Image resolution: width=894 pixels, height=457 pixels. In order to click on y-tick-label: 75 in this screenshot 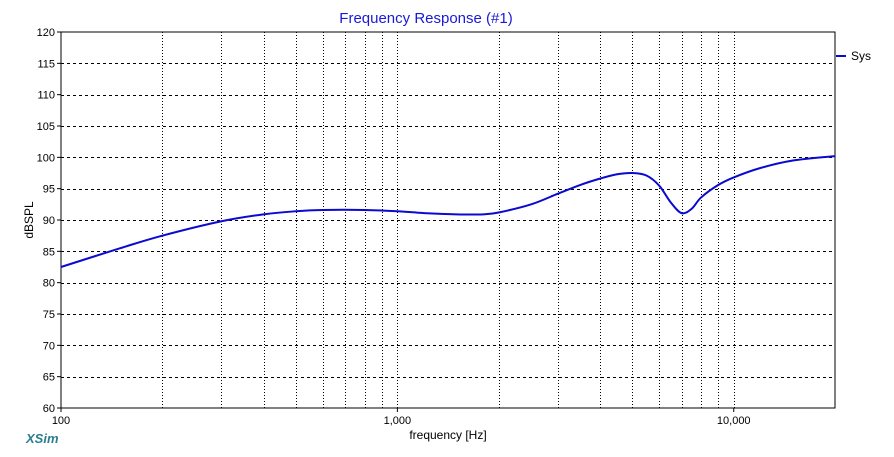, I will do `click(49, 315)`.